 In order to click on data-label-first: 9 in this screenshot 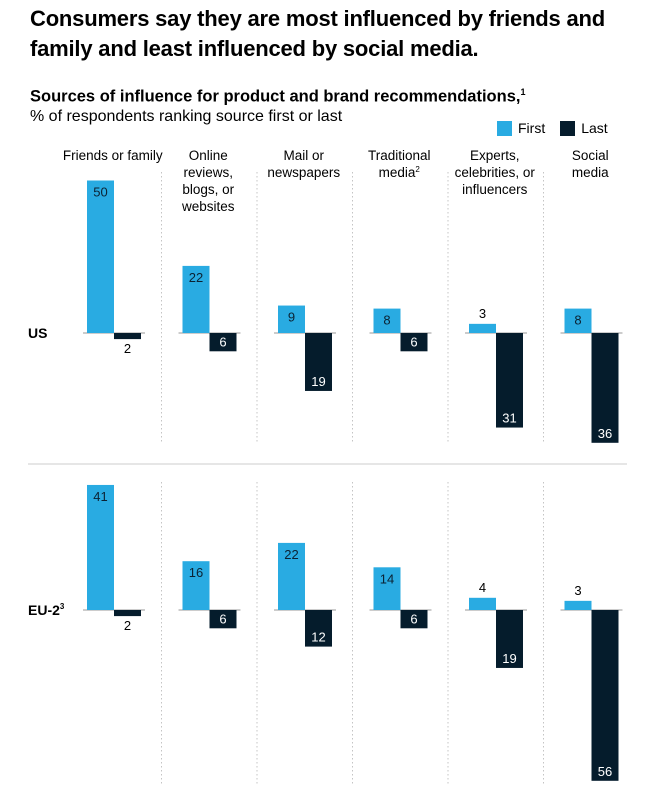, I will do `click(291, 317)`.